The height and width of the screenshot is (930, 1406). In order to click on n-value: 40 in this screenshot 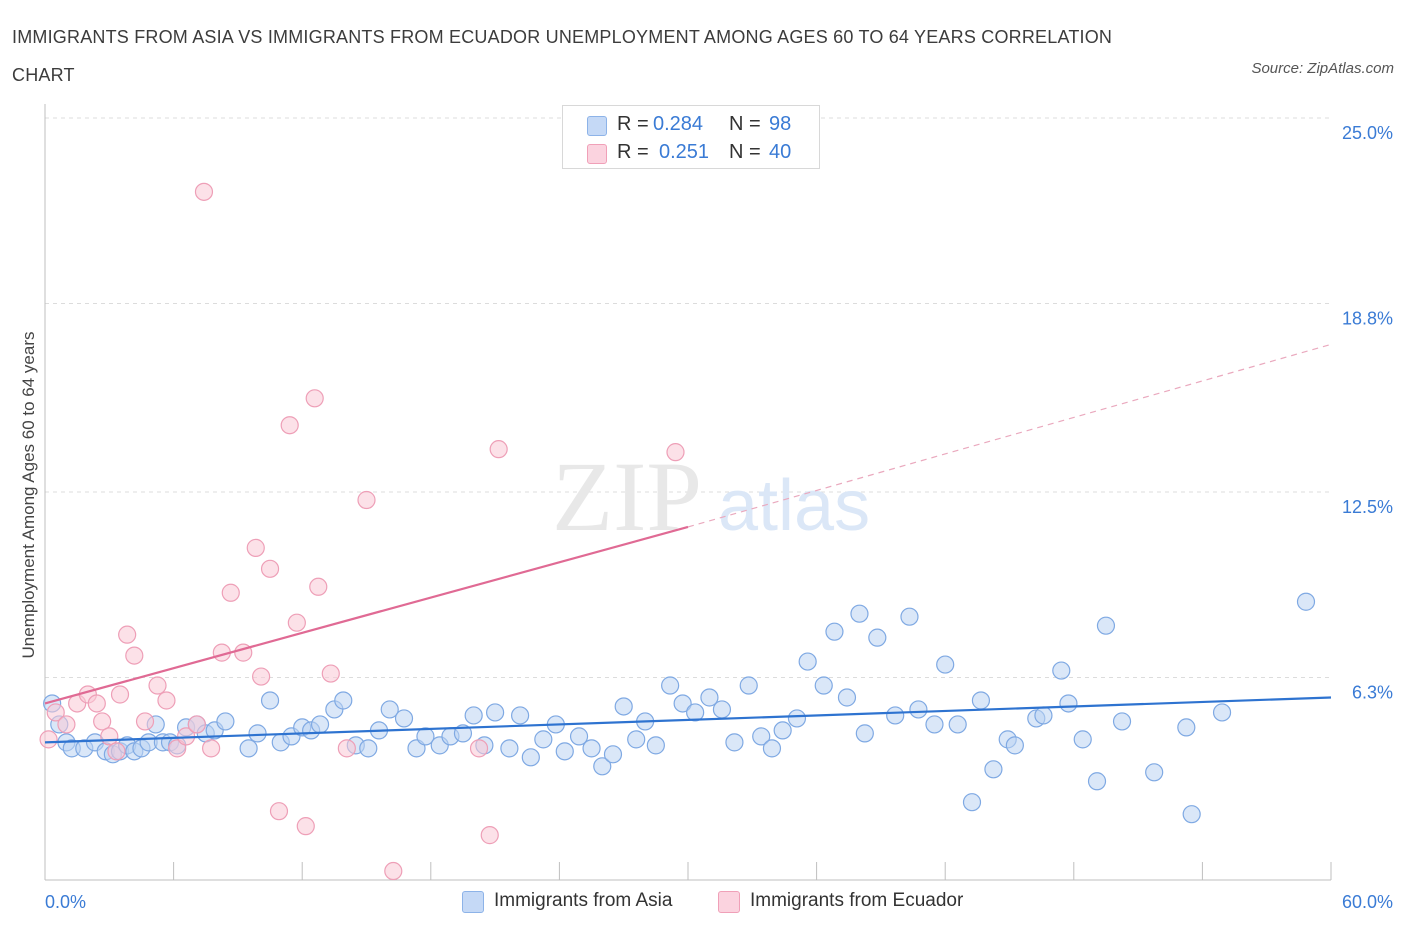, I will do `click(780, 152)`.